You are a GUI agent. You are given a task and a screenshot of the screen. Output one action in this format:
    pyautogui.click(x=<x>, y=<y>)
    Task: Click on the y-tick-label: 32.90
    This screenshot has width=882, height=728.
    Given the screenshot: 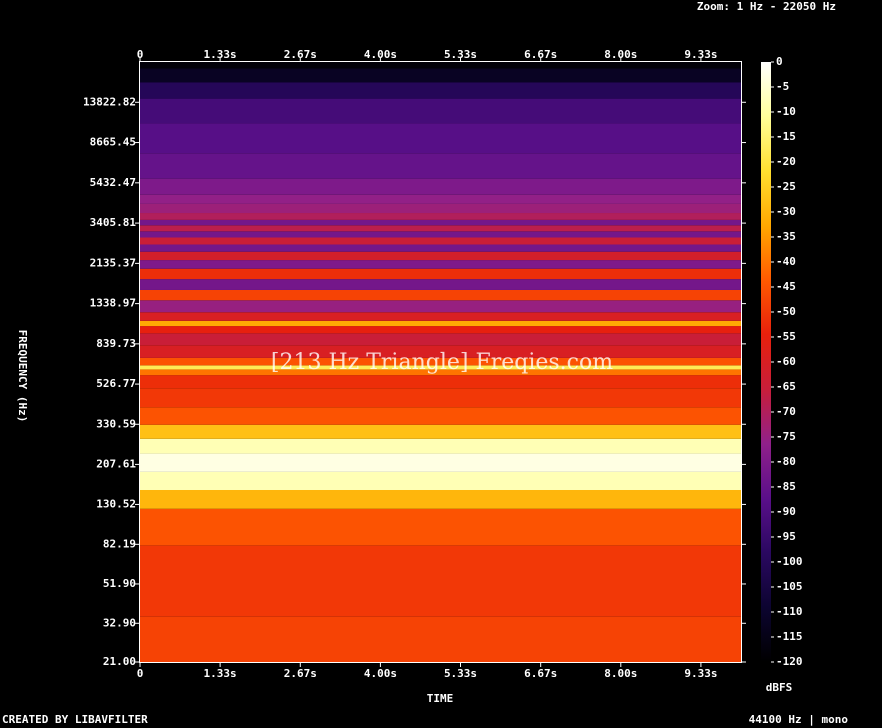 What is the action you would take?
    pyautogui.click(x=119, y=622)
    